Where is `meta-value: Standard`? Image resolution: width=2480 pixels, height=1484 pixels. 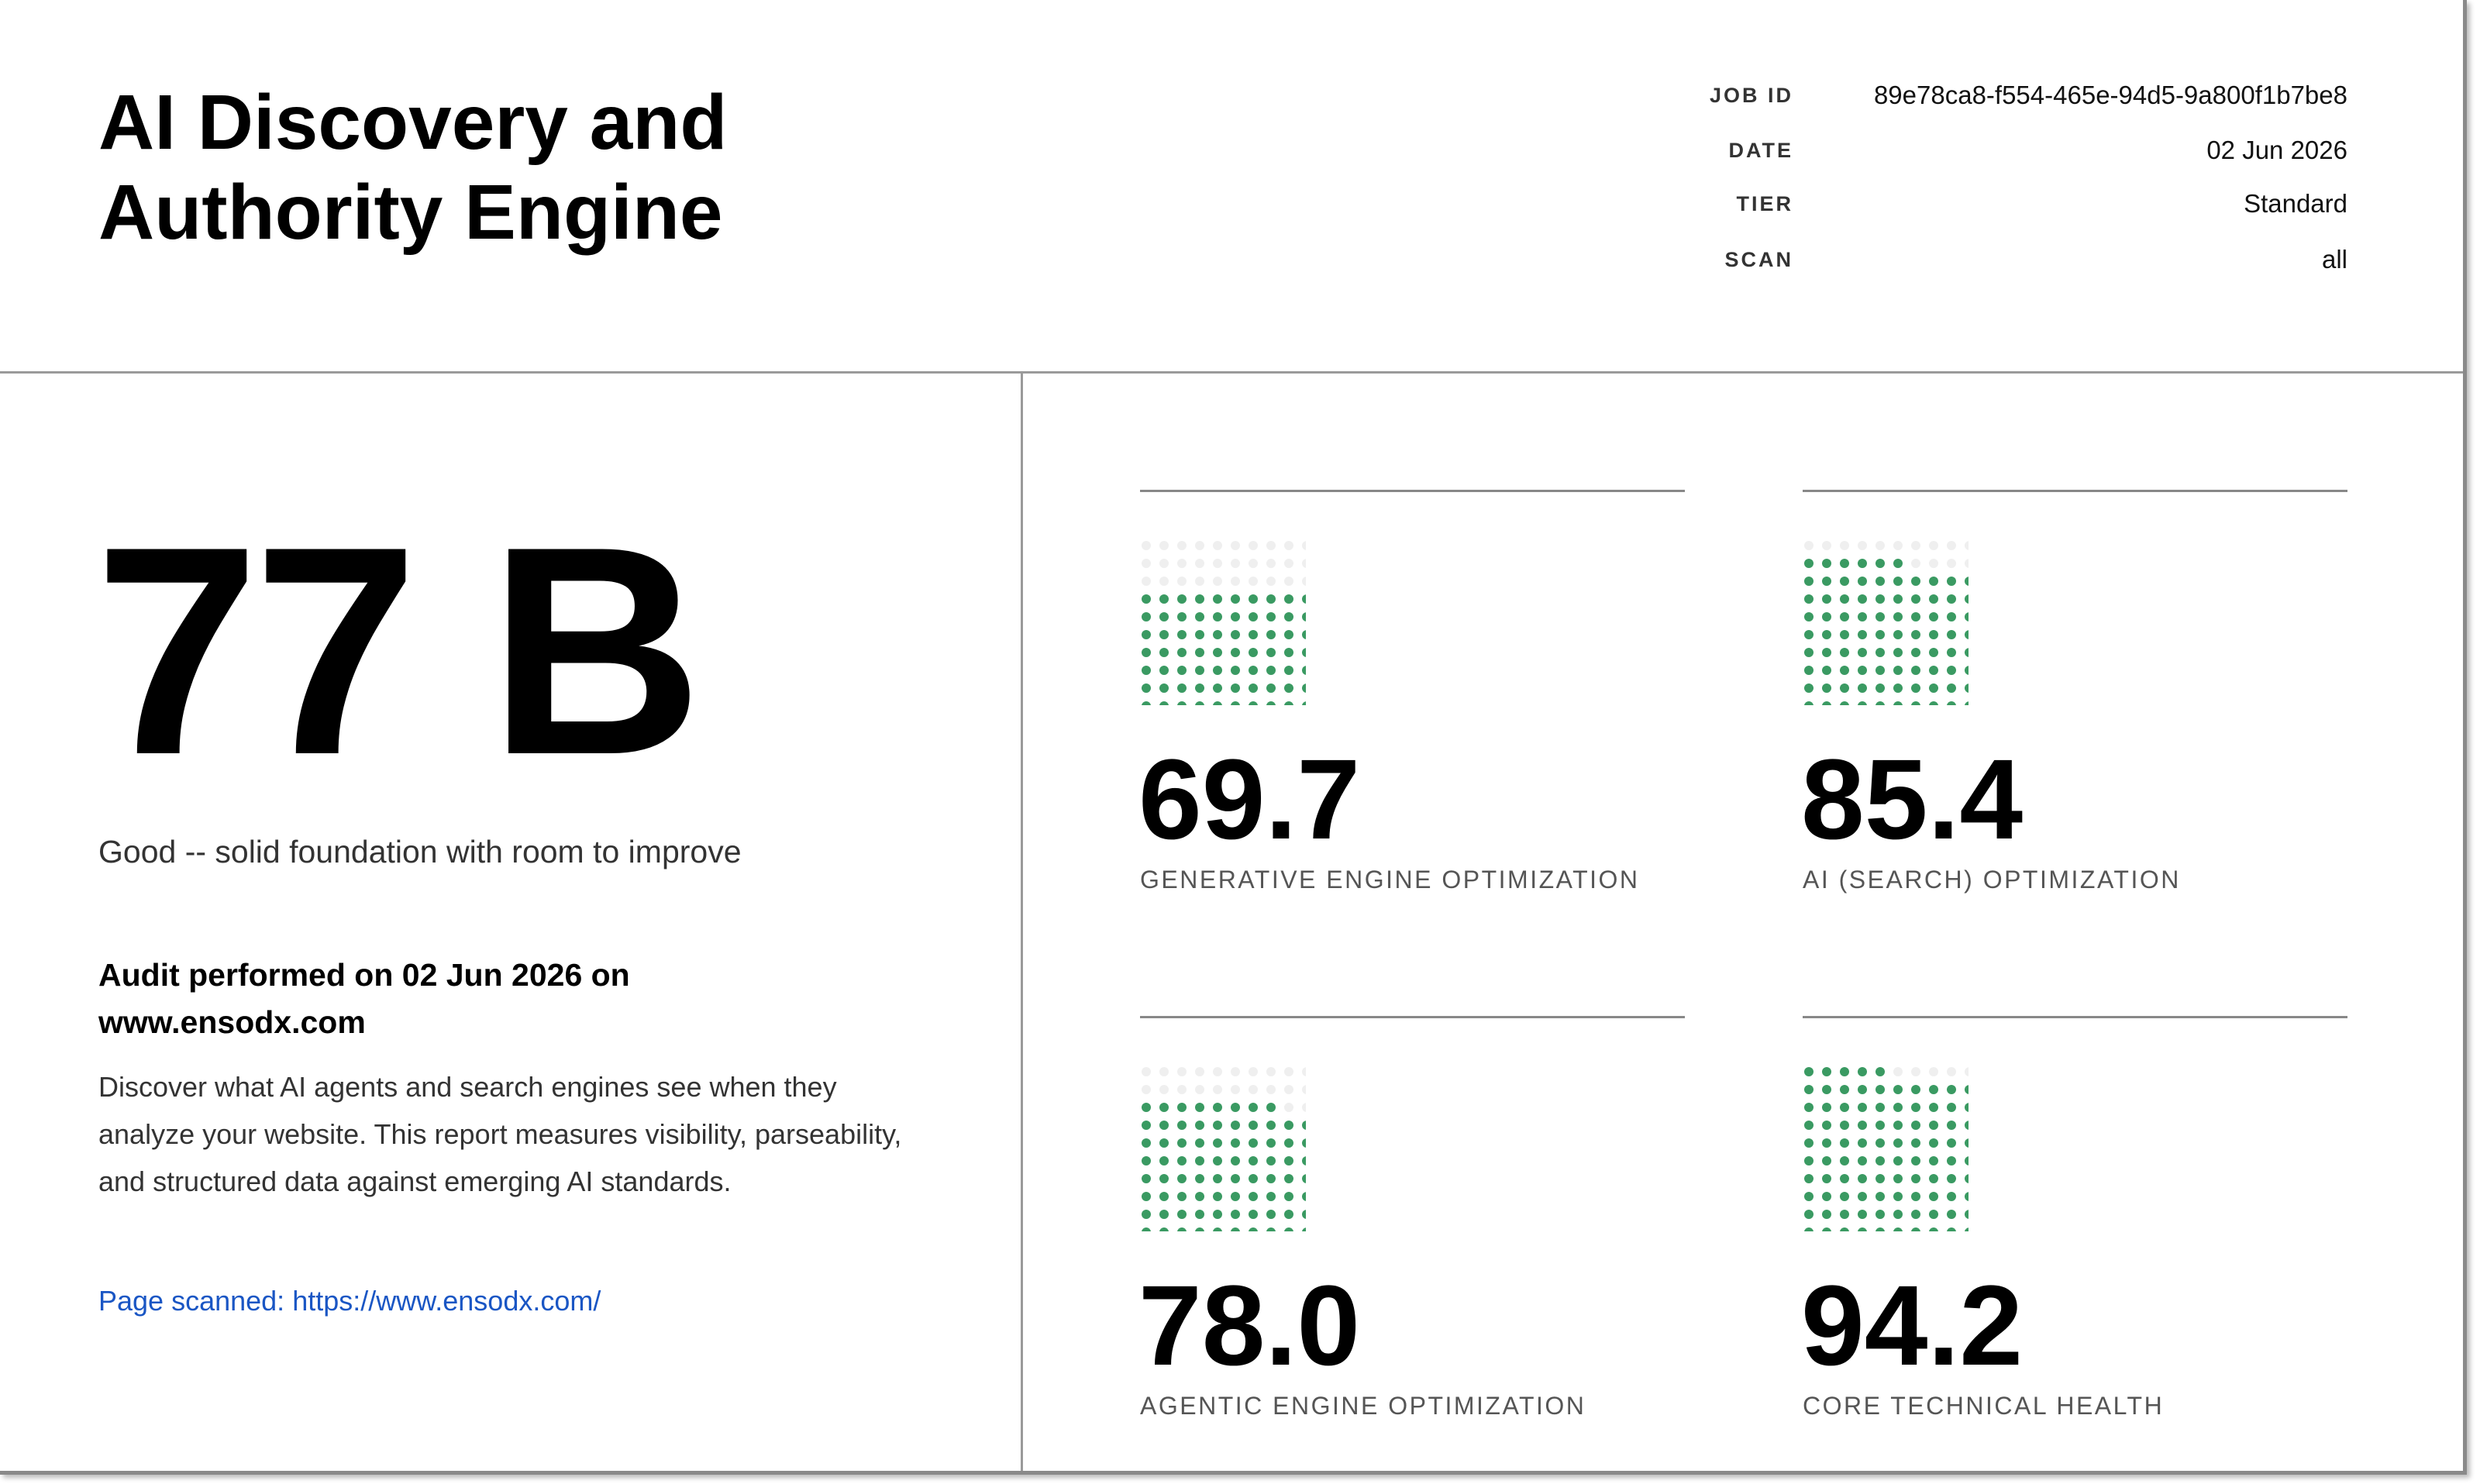 meta-value: Standard is located at coordinates (2295, 203).